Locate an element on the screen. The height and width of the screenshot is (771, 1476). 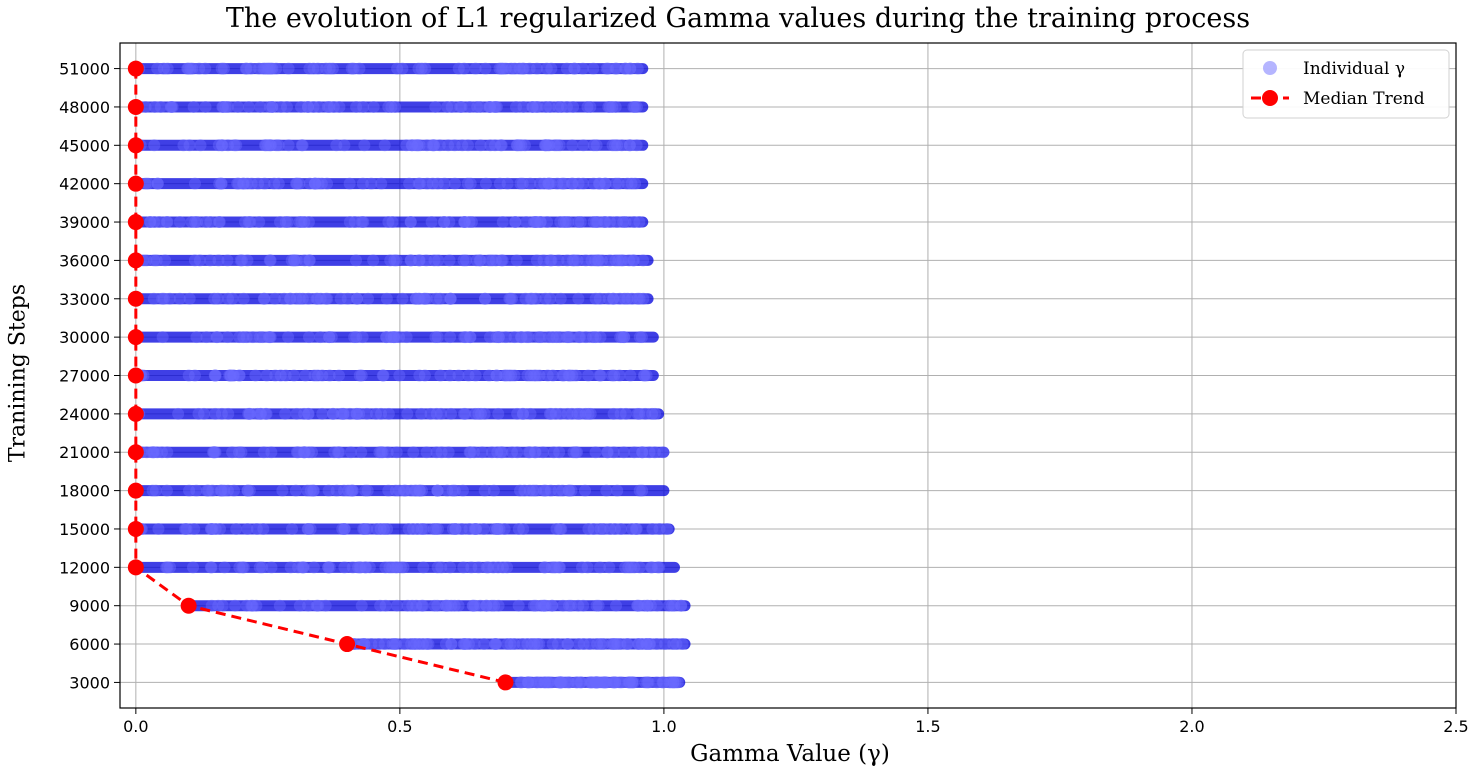
y-tick-label: 48000 is located at coordinates (84, 107).